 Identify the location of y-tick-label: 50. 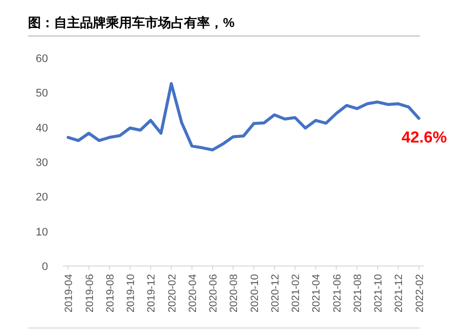
(42, 94).